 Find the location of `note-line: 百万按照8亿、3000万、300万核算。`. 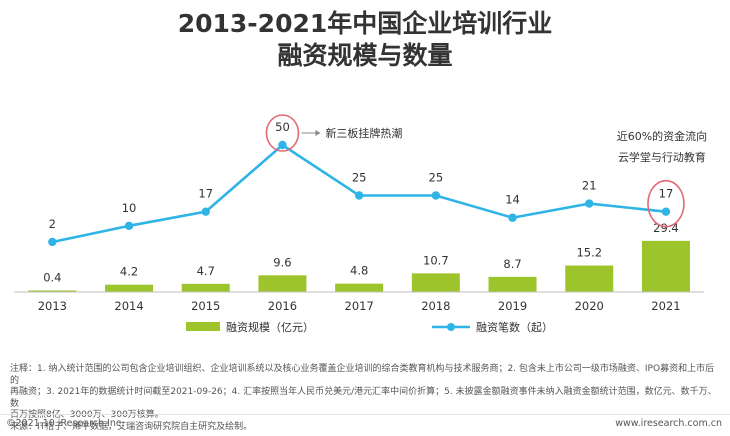

note-line: 百万按照8亿、3000万、300万核算。 is located at coordinates (87, 415).